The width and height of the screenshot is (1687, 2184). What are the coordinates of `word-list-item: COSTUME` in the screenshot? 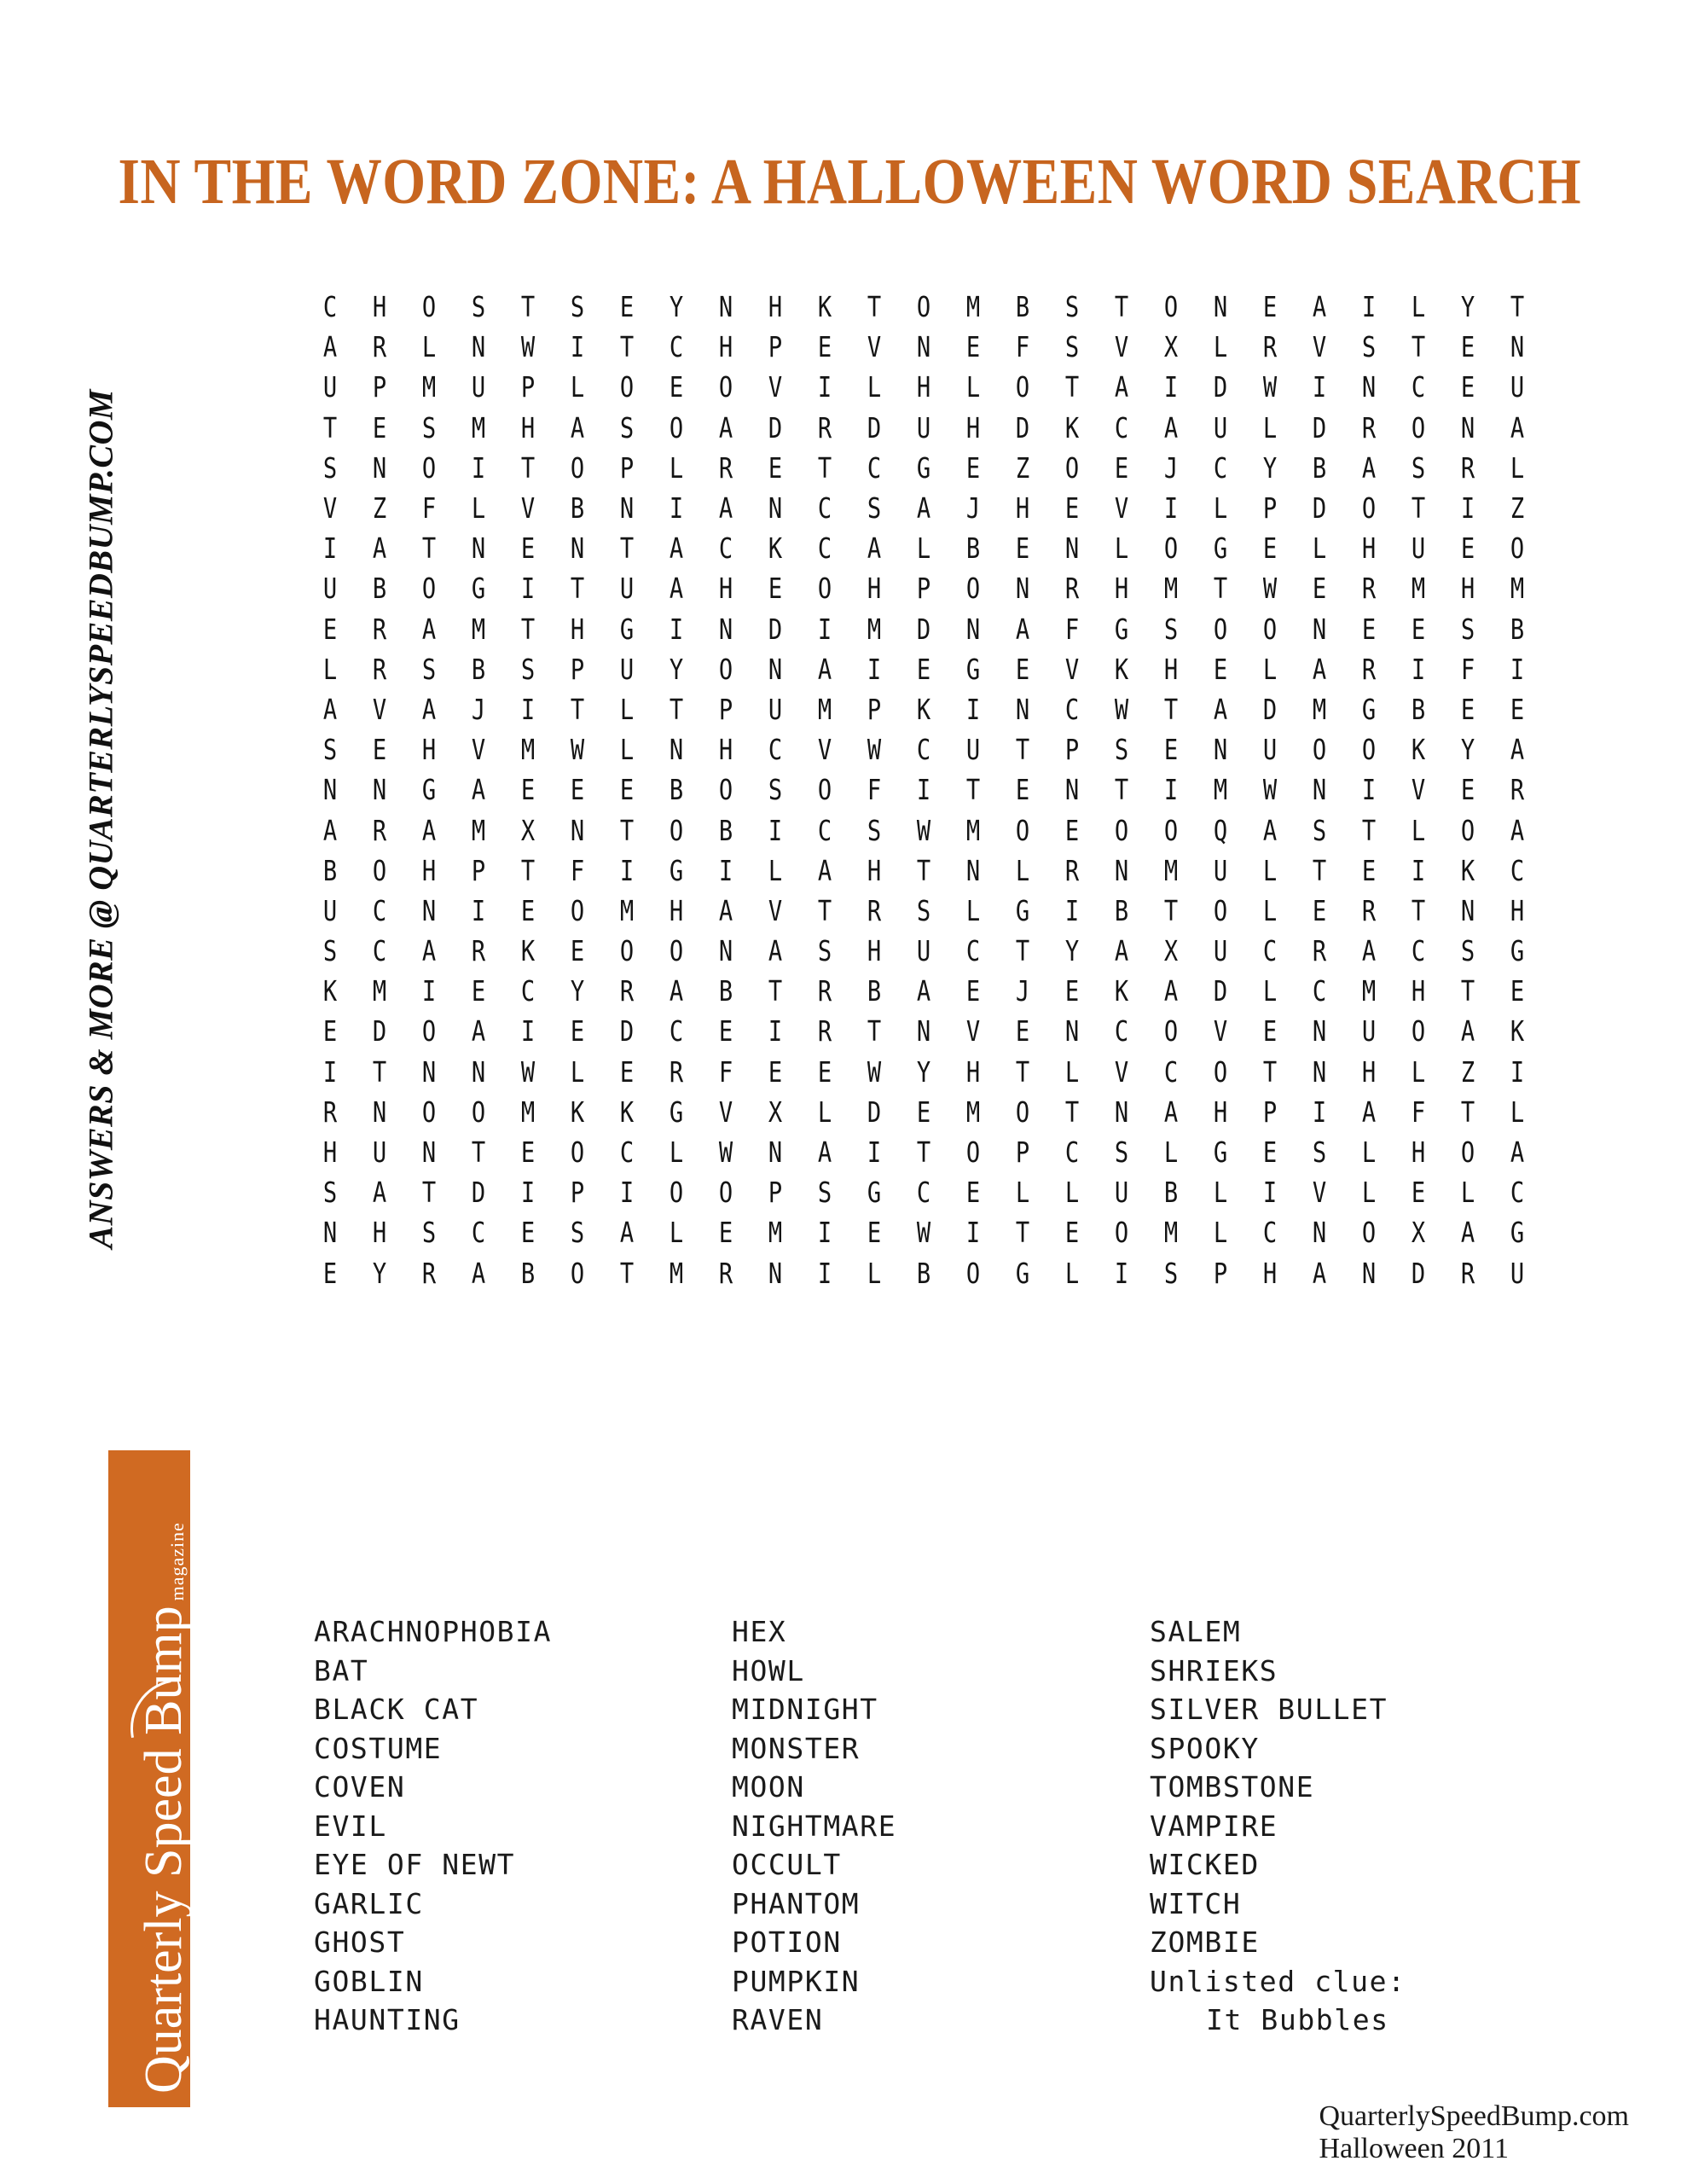 It's located at (379, 1748).